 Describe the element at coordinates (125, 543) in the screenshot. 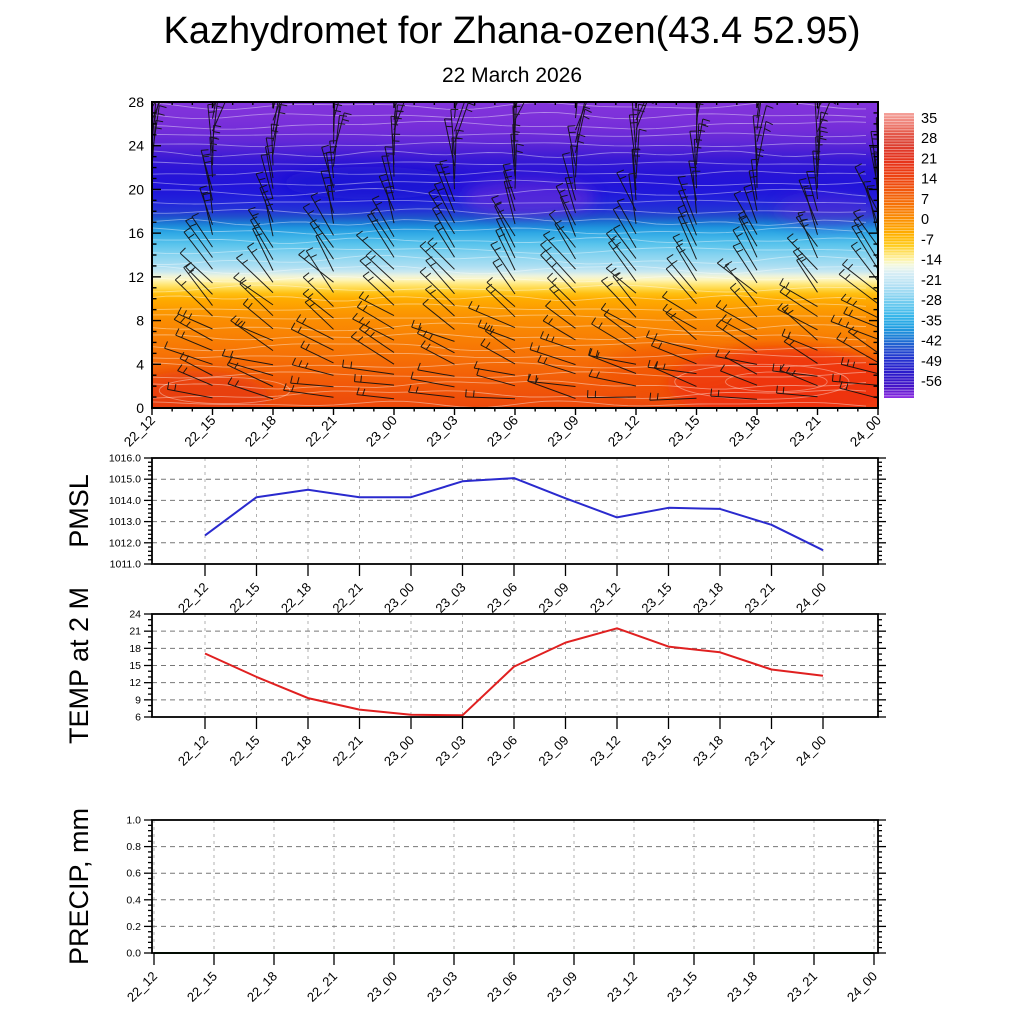

I see `svg-text: 1012.0` at that location.